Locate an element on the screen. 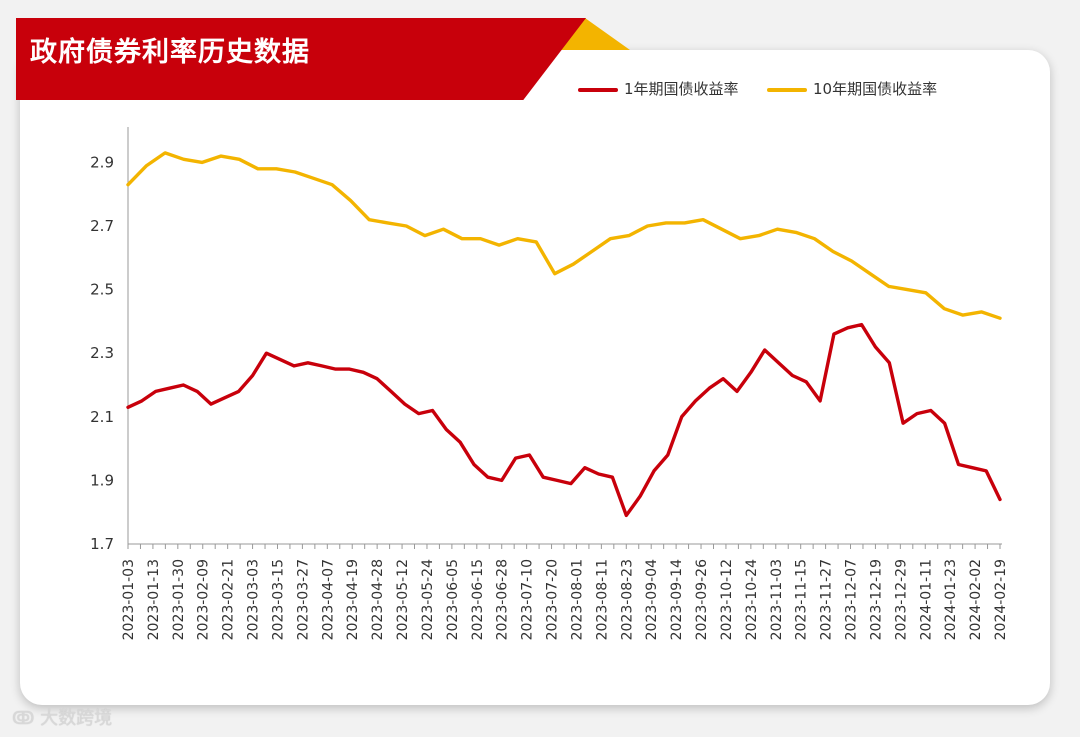  y-tick-label: 2.9 is located at coordinates (102, 162).